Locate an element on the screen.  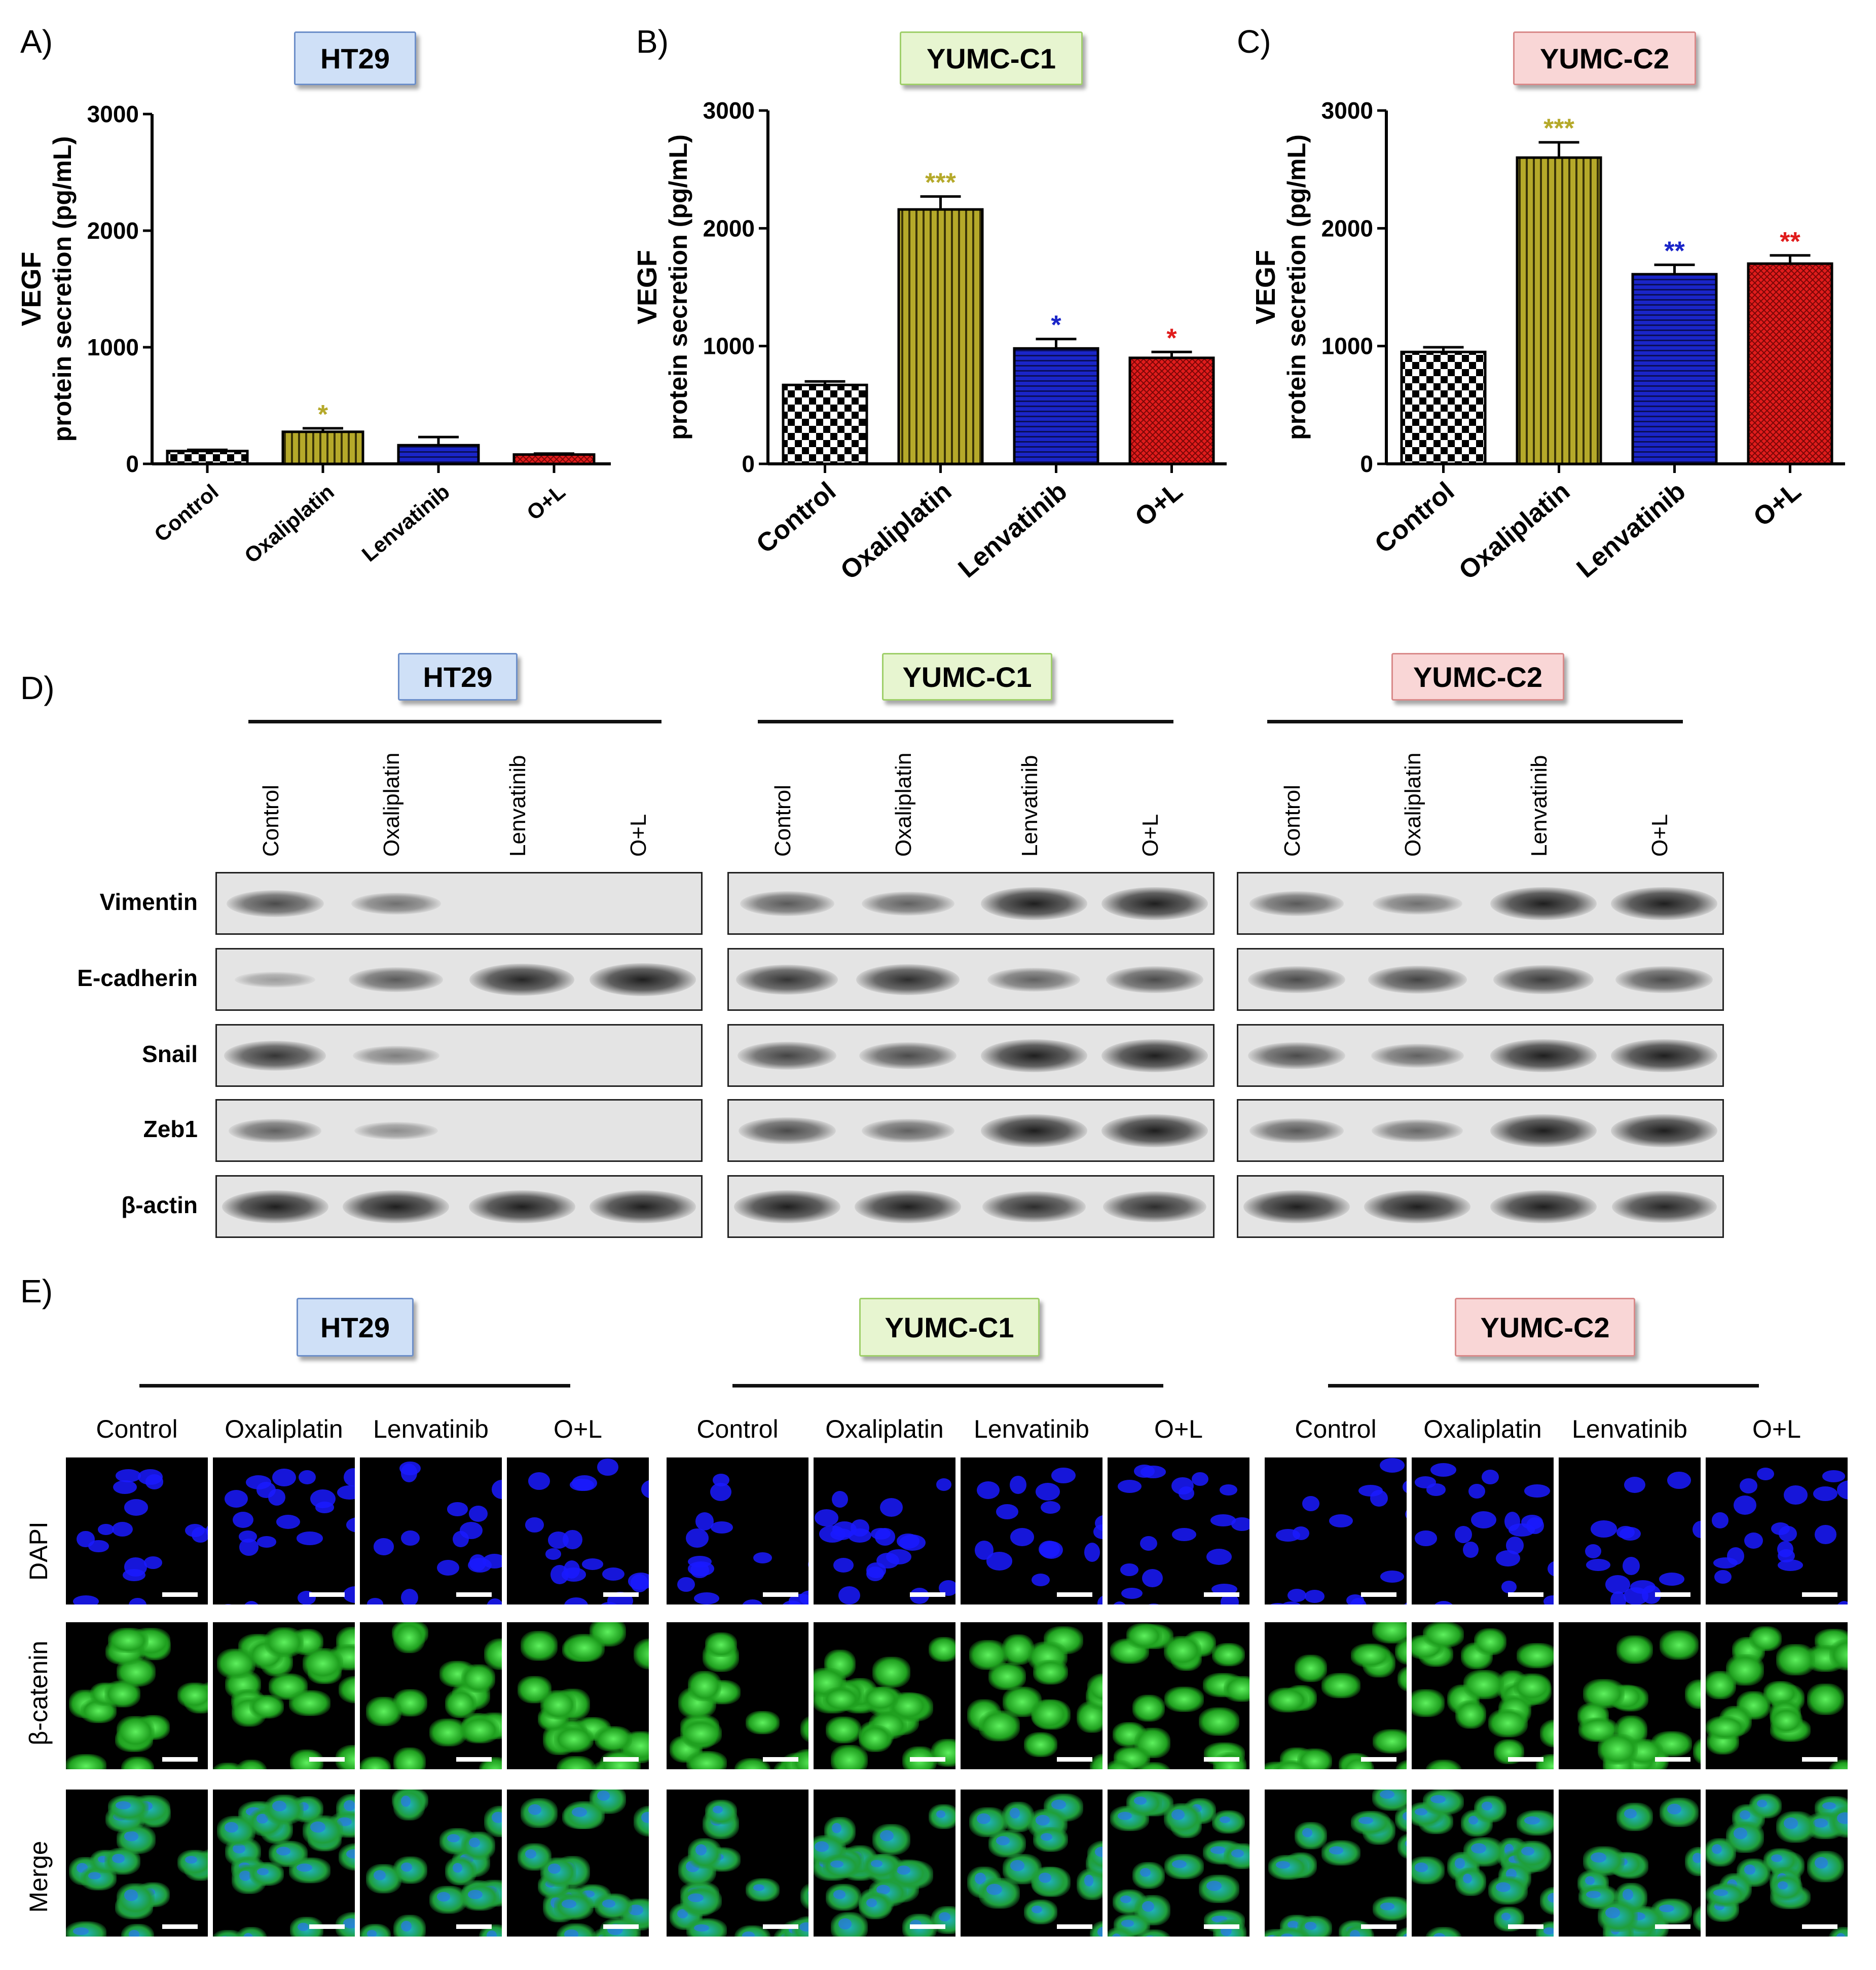
chart-title-yumc-c2: YUMC-C2 is located at coordinates (1604, 58).